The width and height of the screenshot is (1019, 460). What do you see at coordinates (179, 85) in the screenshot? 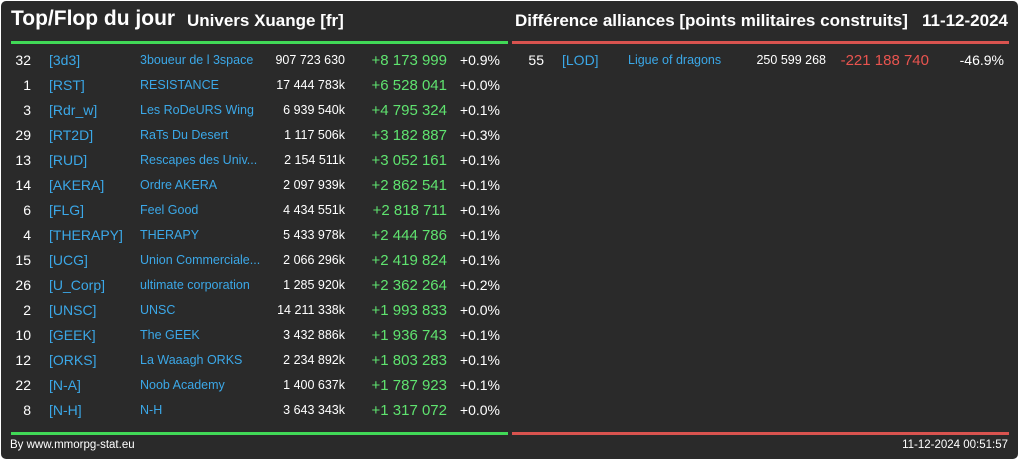
I see `alliance-name-link: RESISTANCE` at bounding box center [179, 85].